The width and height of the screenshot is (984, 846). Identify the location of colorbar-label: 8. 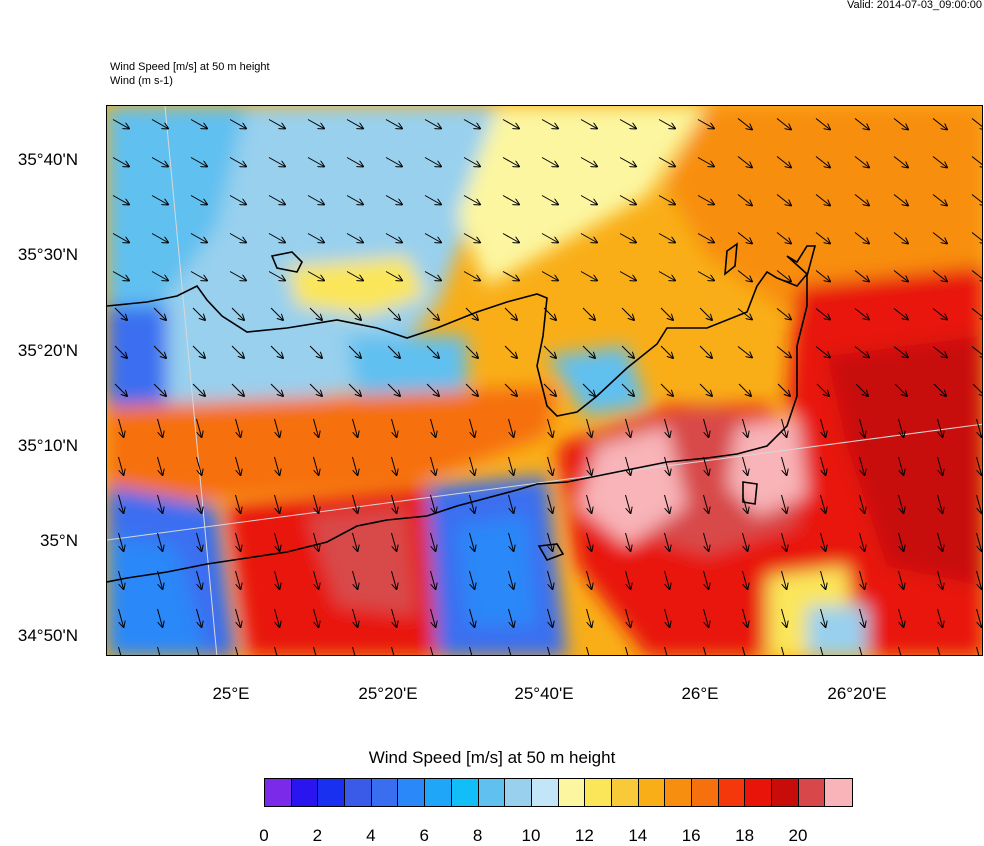
(477, 835).